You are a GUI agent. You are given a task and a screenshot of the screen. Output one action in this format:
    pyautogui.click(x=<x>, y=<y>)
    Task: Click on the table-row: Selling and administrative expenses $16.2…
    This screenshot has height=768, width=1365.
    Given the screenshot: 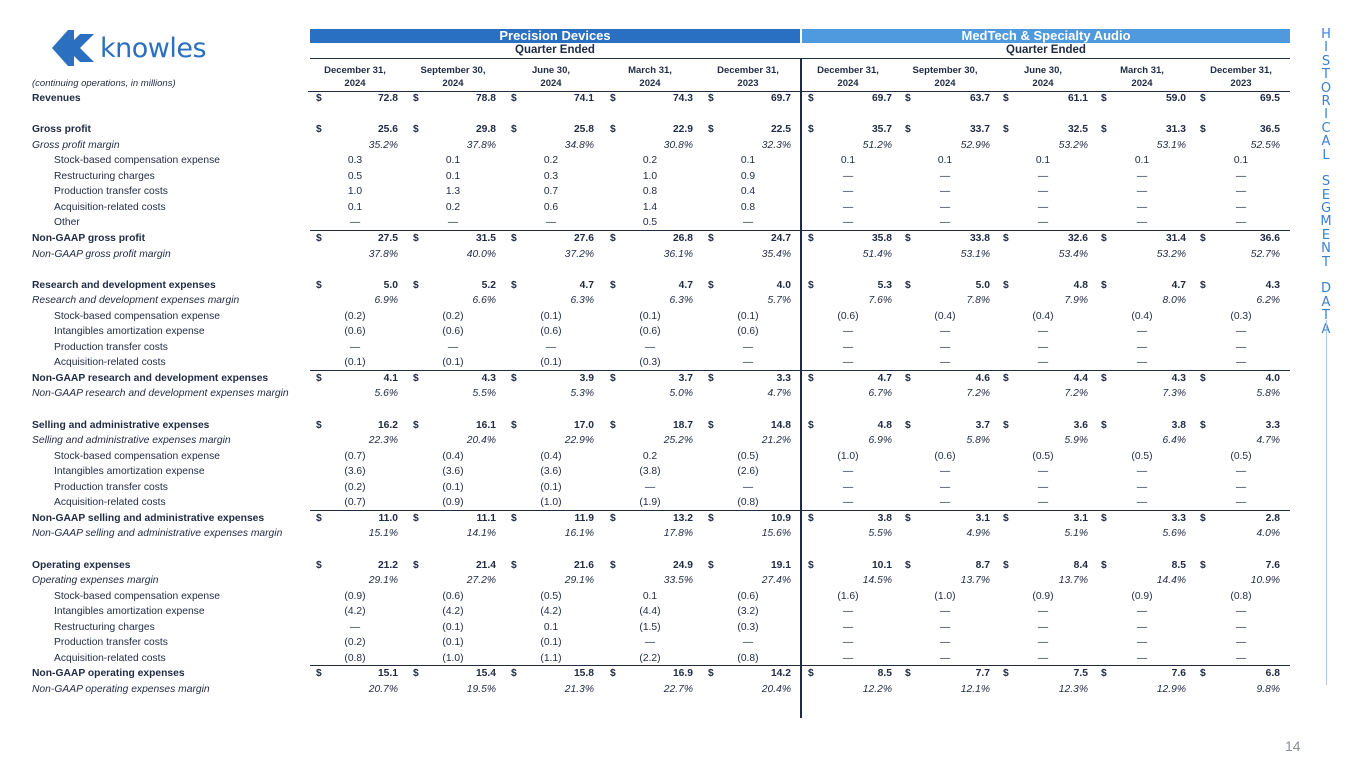 What is the action you would take?
    pyautogui.click(x=662, y=426)
    